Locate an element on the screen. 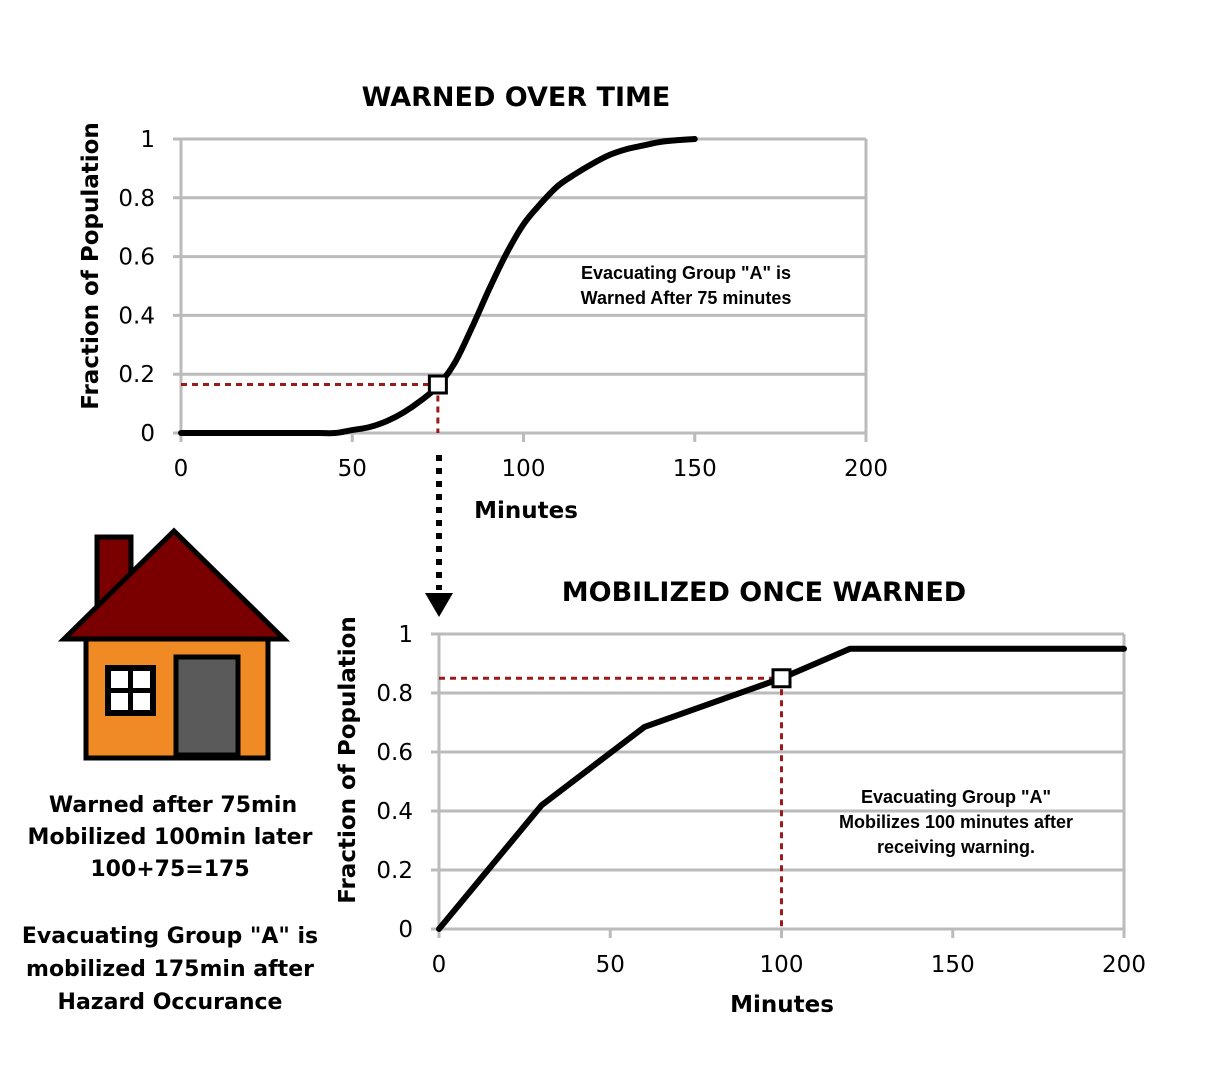 The height and width of the screenshot is (1082, 1205). warned-y-tick-label: 0.4 is located at coordinates (136, 316).